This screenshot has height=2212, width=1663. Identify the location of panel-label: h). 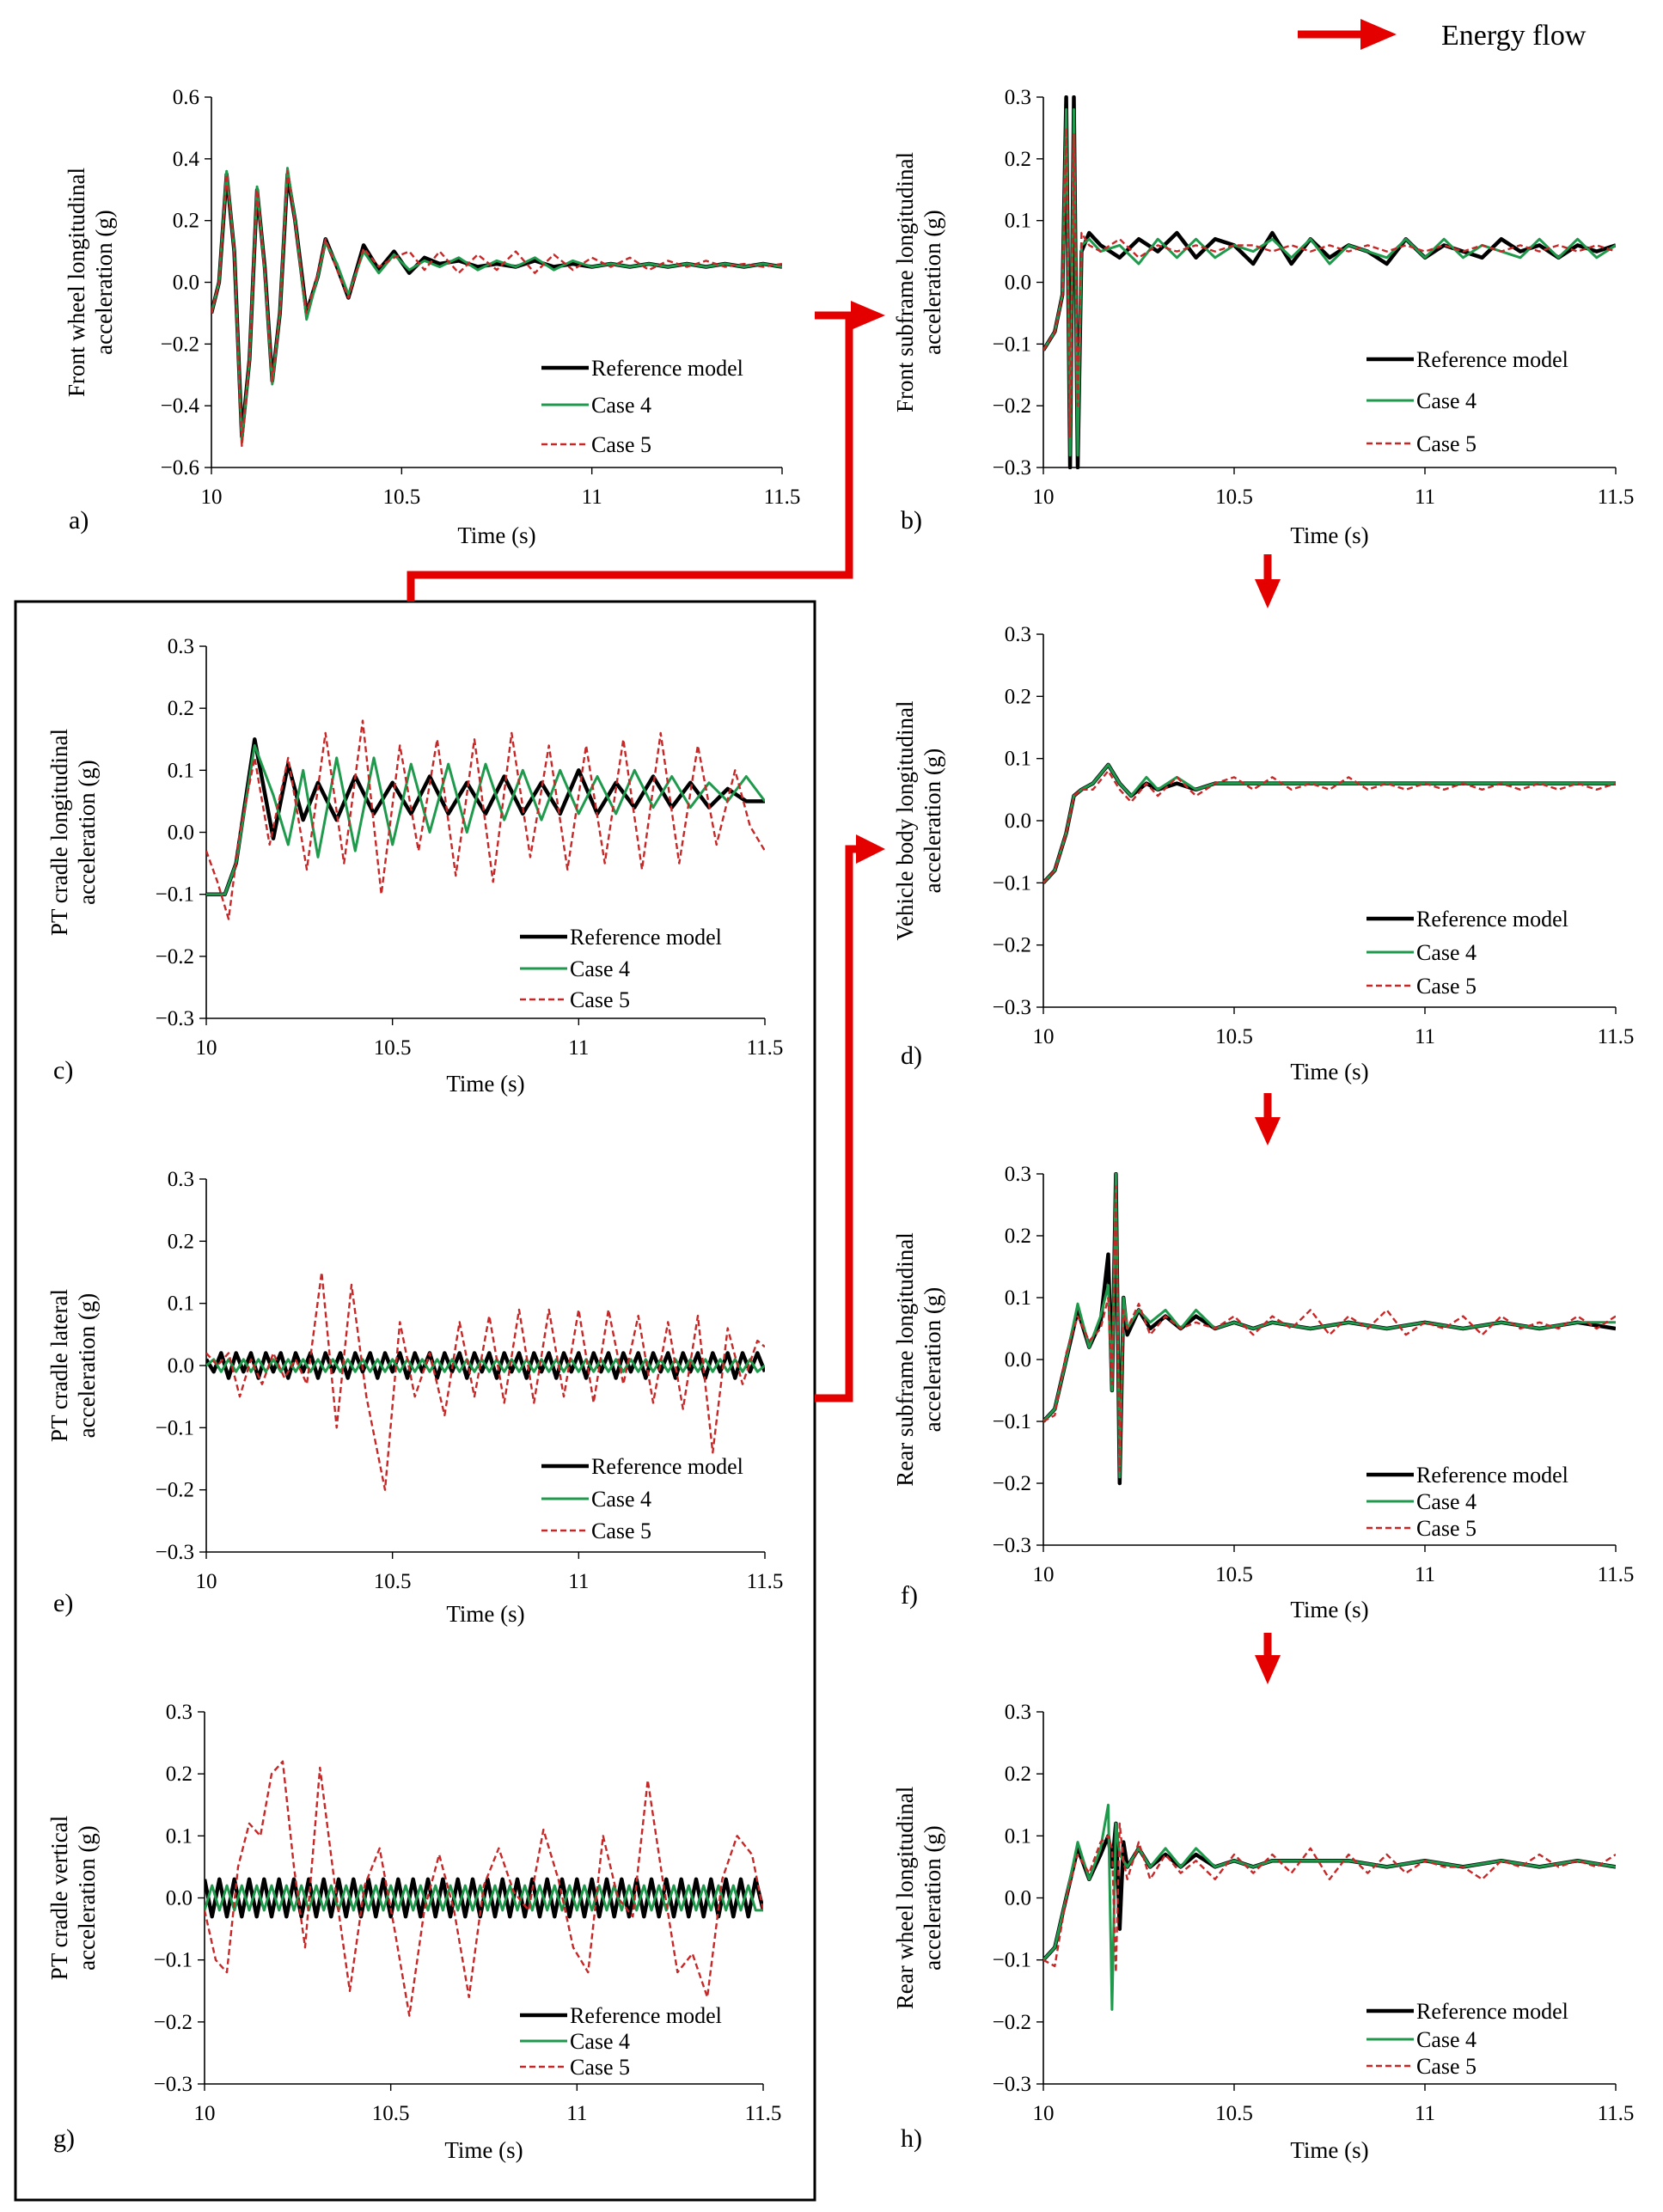
(911, 2138).